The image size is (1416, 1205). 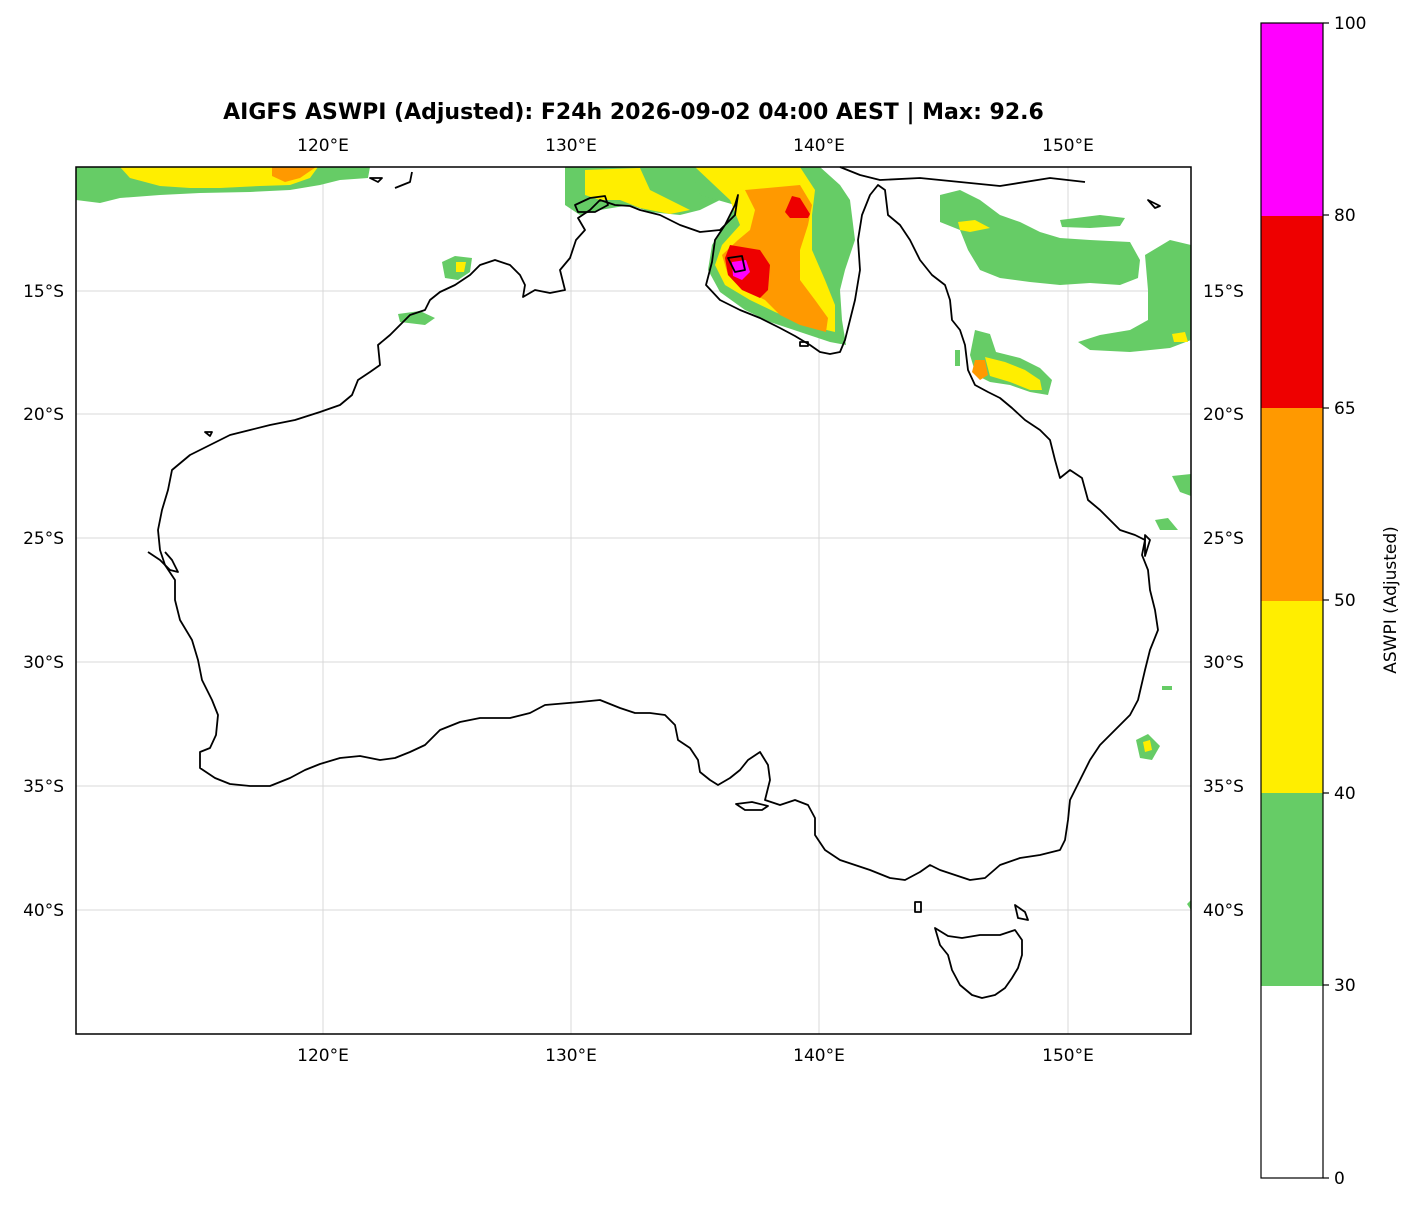 What do you see at coordinates (403, 180) in the screenshot?
I see `coastline-islands-north` at bounding box center [403, 180].